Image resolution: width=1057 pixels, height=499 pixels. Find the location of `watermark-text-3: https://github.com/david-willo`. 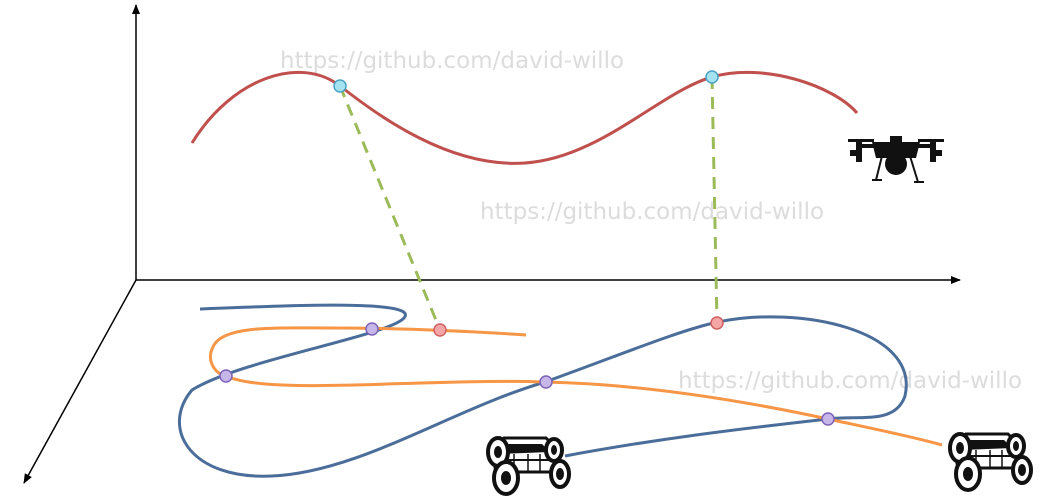

watermark-text-3: https://github.com/david-willo is located at coordinates (850, 381).